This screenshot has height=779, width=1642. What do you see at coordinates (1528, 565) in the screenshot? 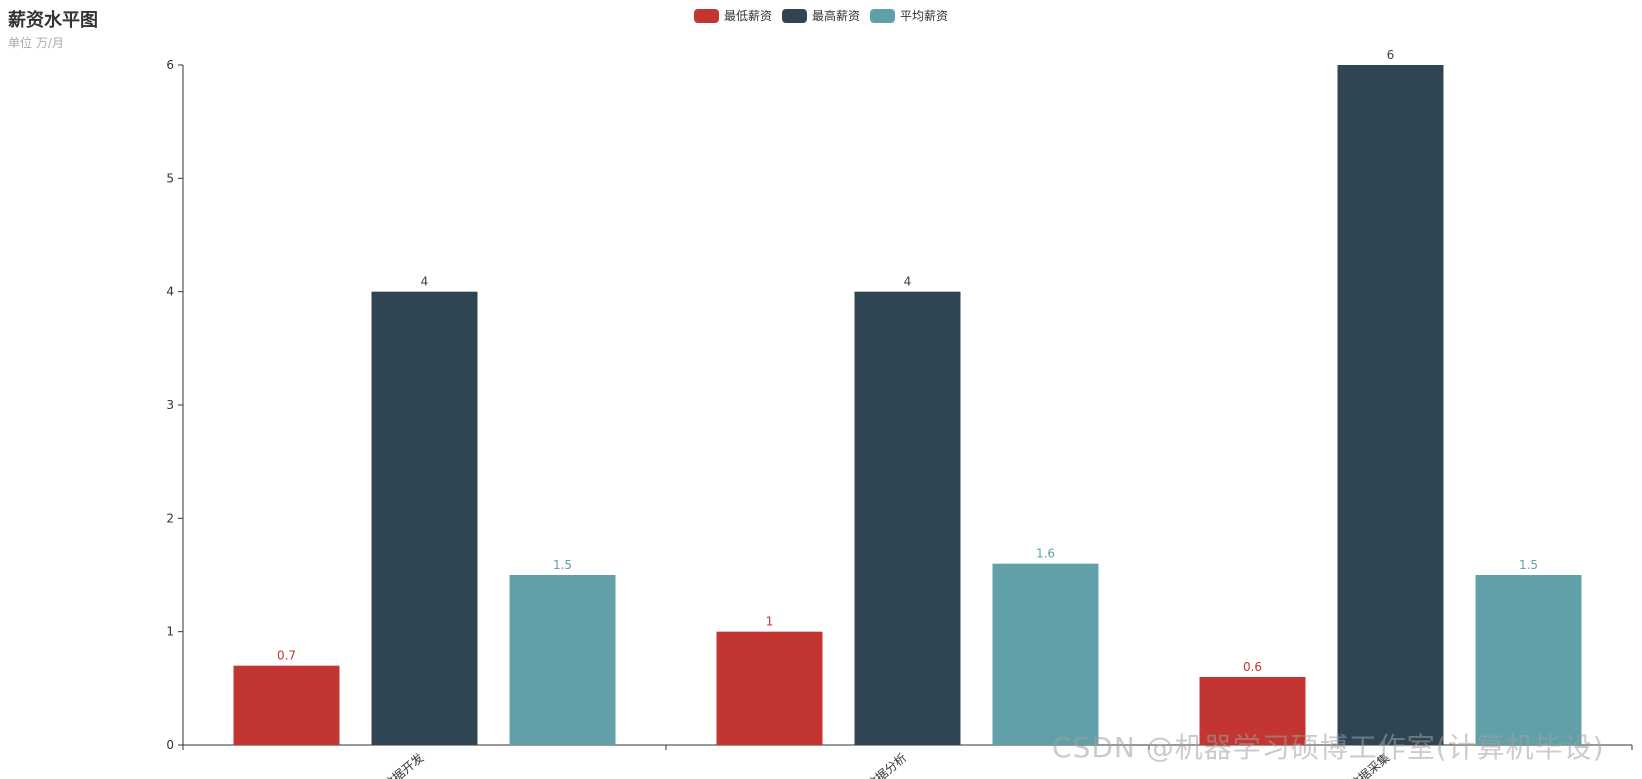
I see `bar-value-label-2-2: 1.5` at bounding box center [1528, 565].